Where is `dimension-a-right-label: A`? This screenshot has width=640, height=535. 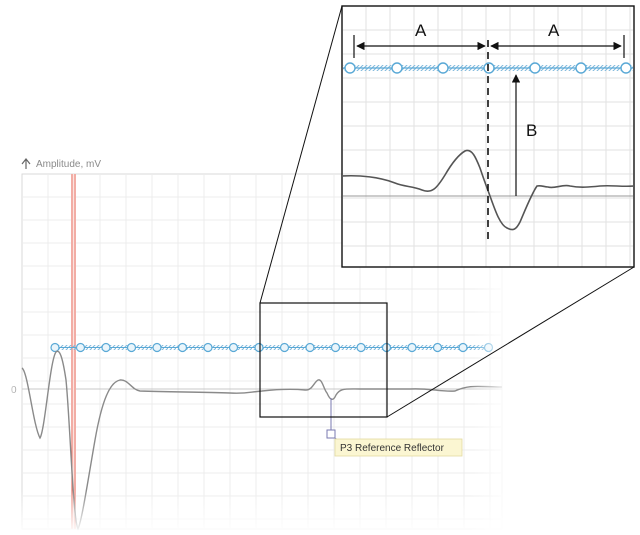
dimension-a-right-label: A is located at coordinates (554, 30).